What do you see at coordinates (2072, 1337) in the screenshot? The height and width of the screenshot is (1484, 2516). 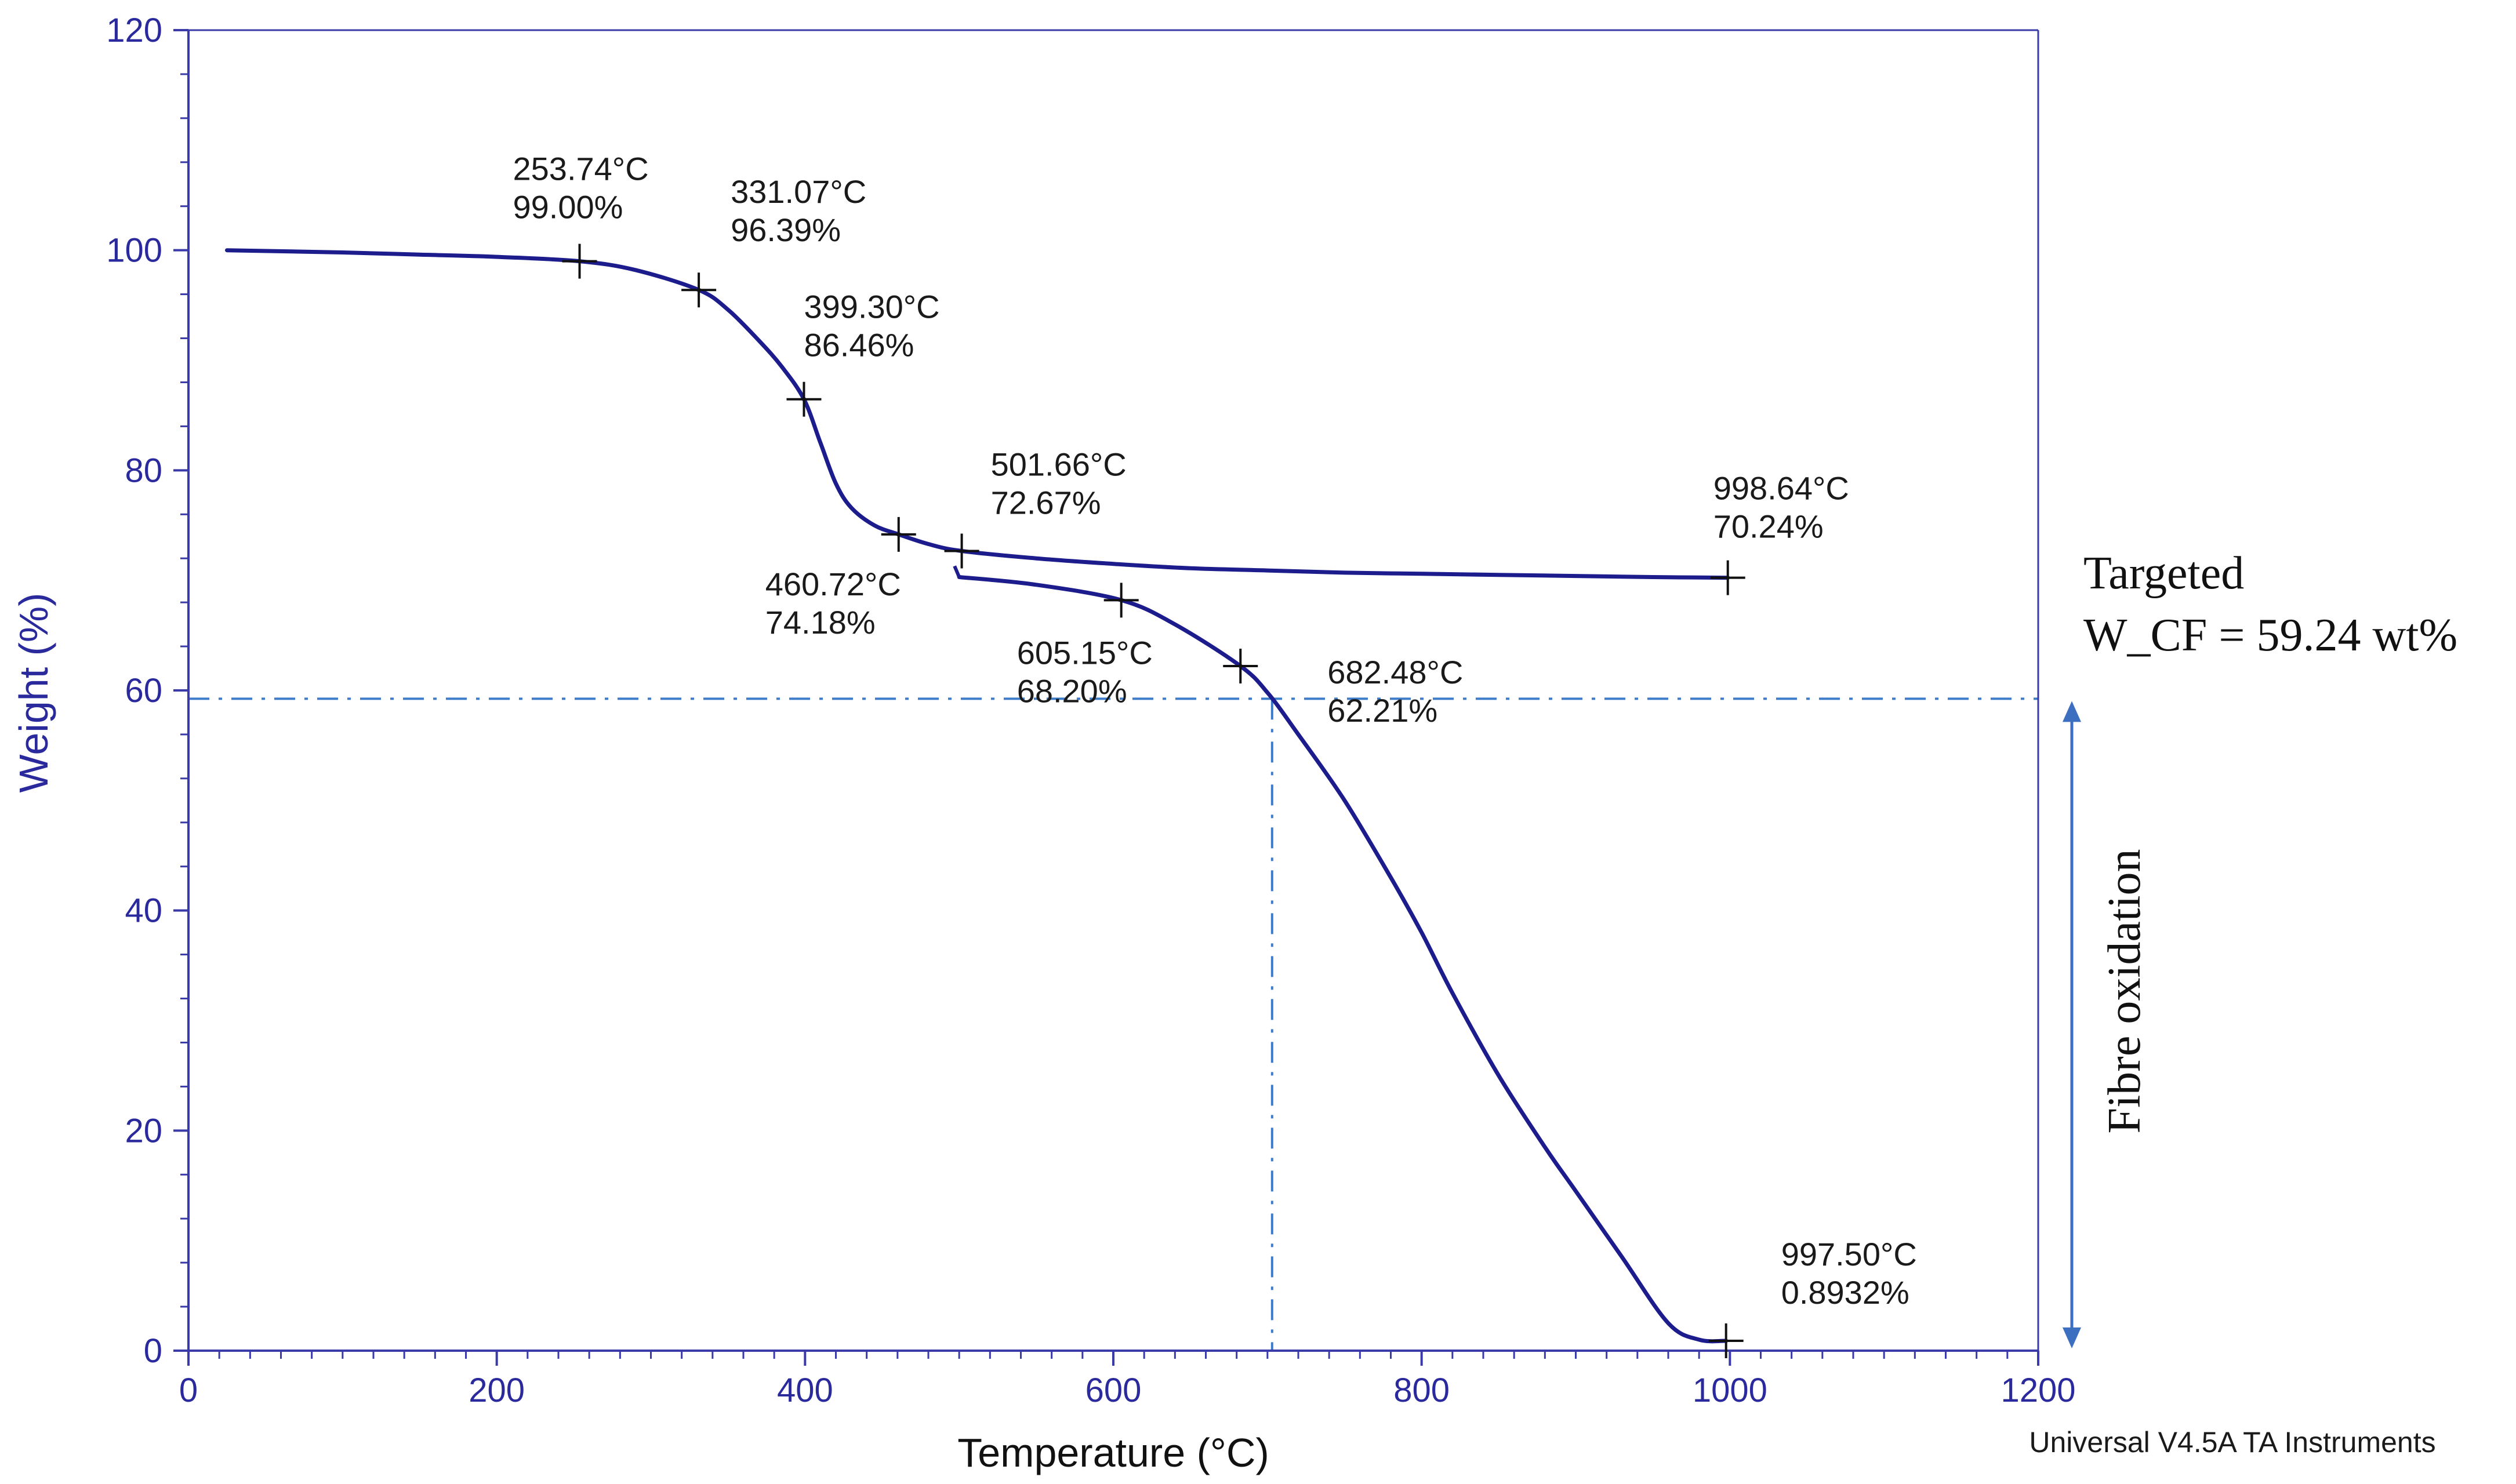 I see `arrow-head-bottom` at bounding box center [2072, 1337].